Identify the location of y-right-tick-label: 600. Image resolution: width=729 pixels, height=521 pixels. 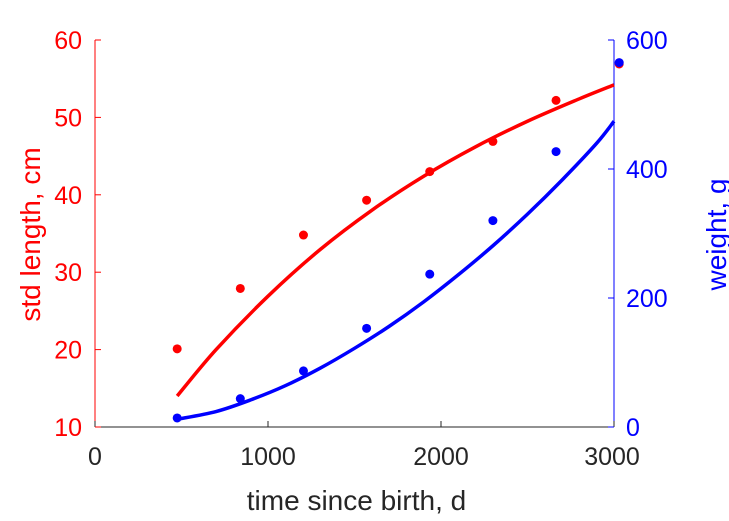
(647, 41).